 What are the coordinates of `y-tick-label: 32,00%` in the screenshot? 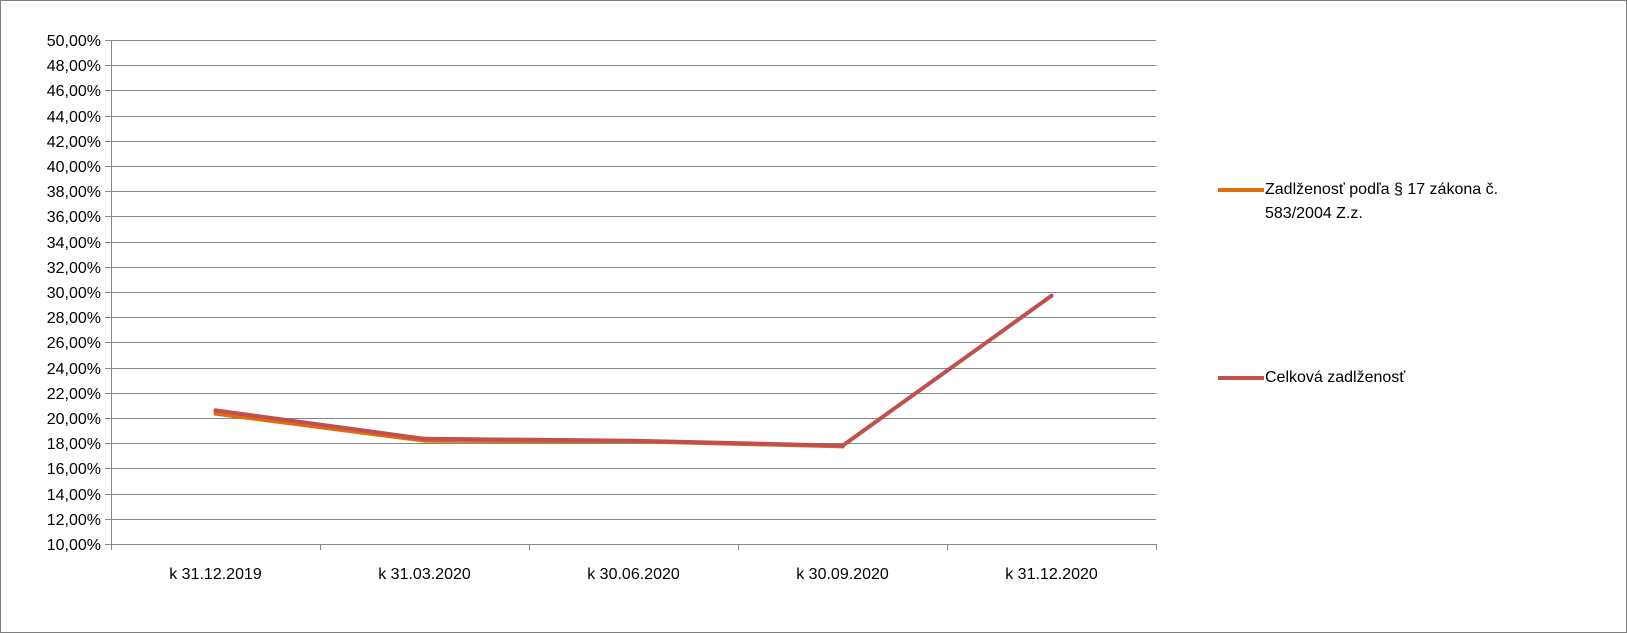 It's located at (74, 268).